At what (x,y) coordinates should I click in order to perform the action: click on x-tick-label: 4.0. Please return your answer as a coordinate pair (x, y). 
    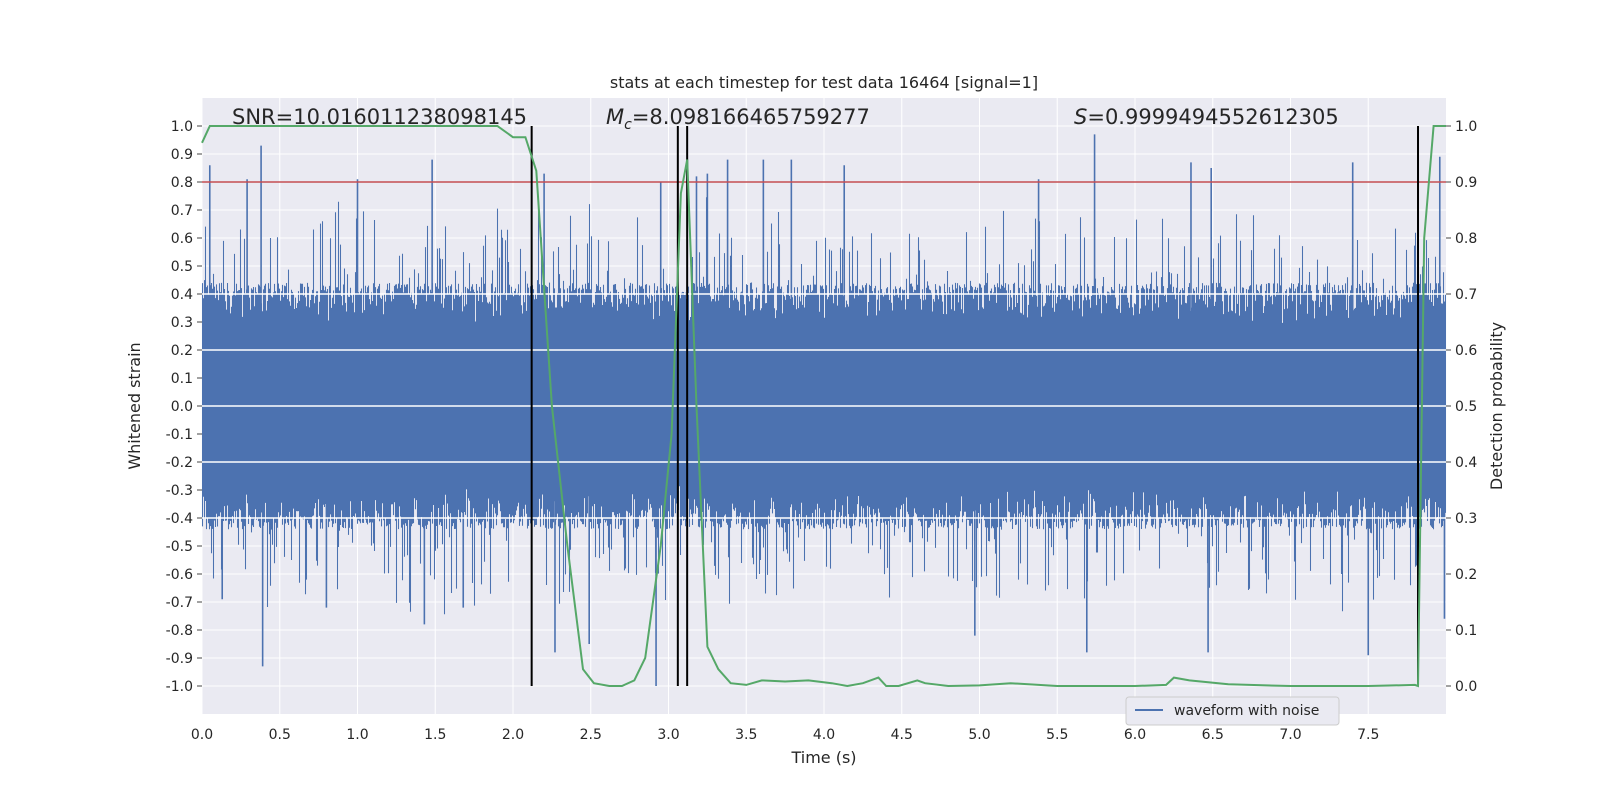
    Looking at the image, I should click on (824, 735).